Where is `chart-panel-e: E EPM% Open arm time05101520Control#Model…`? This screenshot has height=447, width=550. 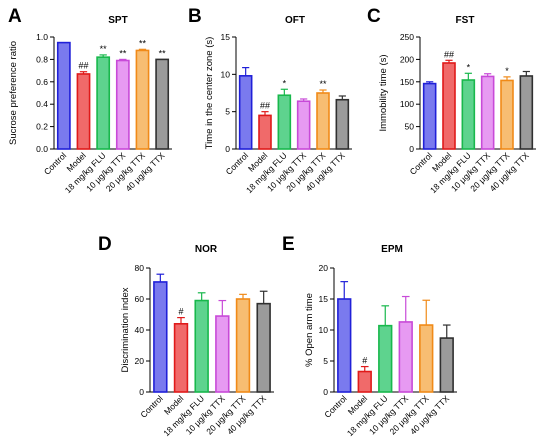 chart-panel-e: E EPM% Open arm time05101520Control#Model… is located at coordinates (369, 336).